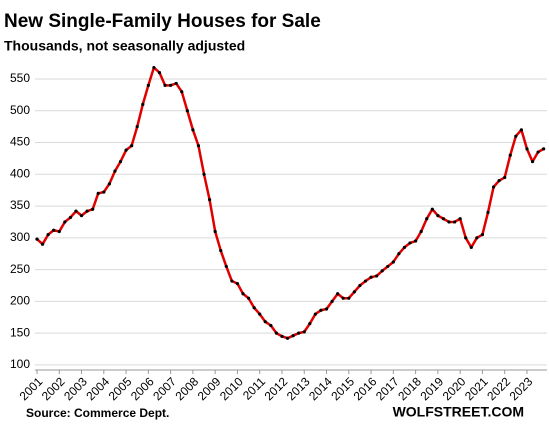 The image size is (549, 432). What do you see at coordinates (458, 412) in the screenshot?
I see `brand: WOLFSTREET.COM` at bounding box center [458, 412].